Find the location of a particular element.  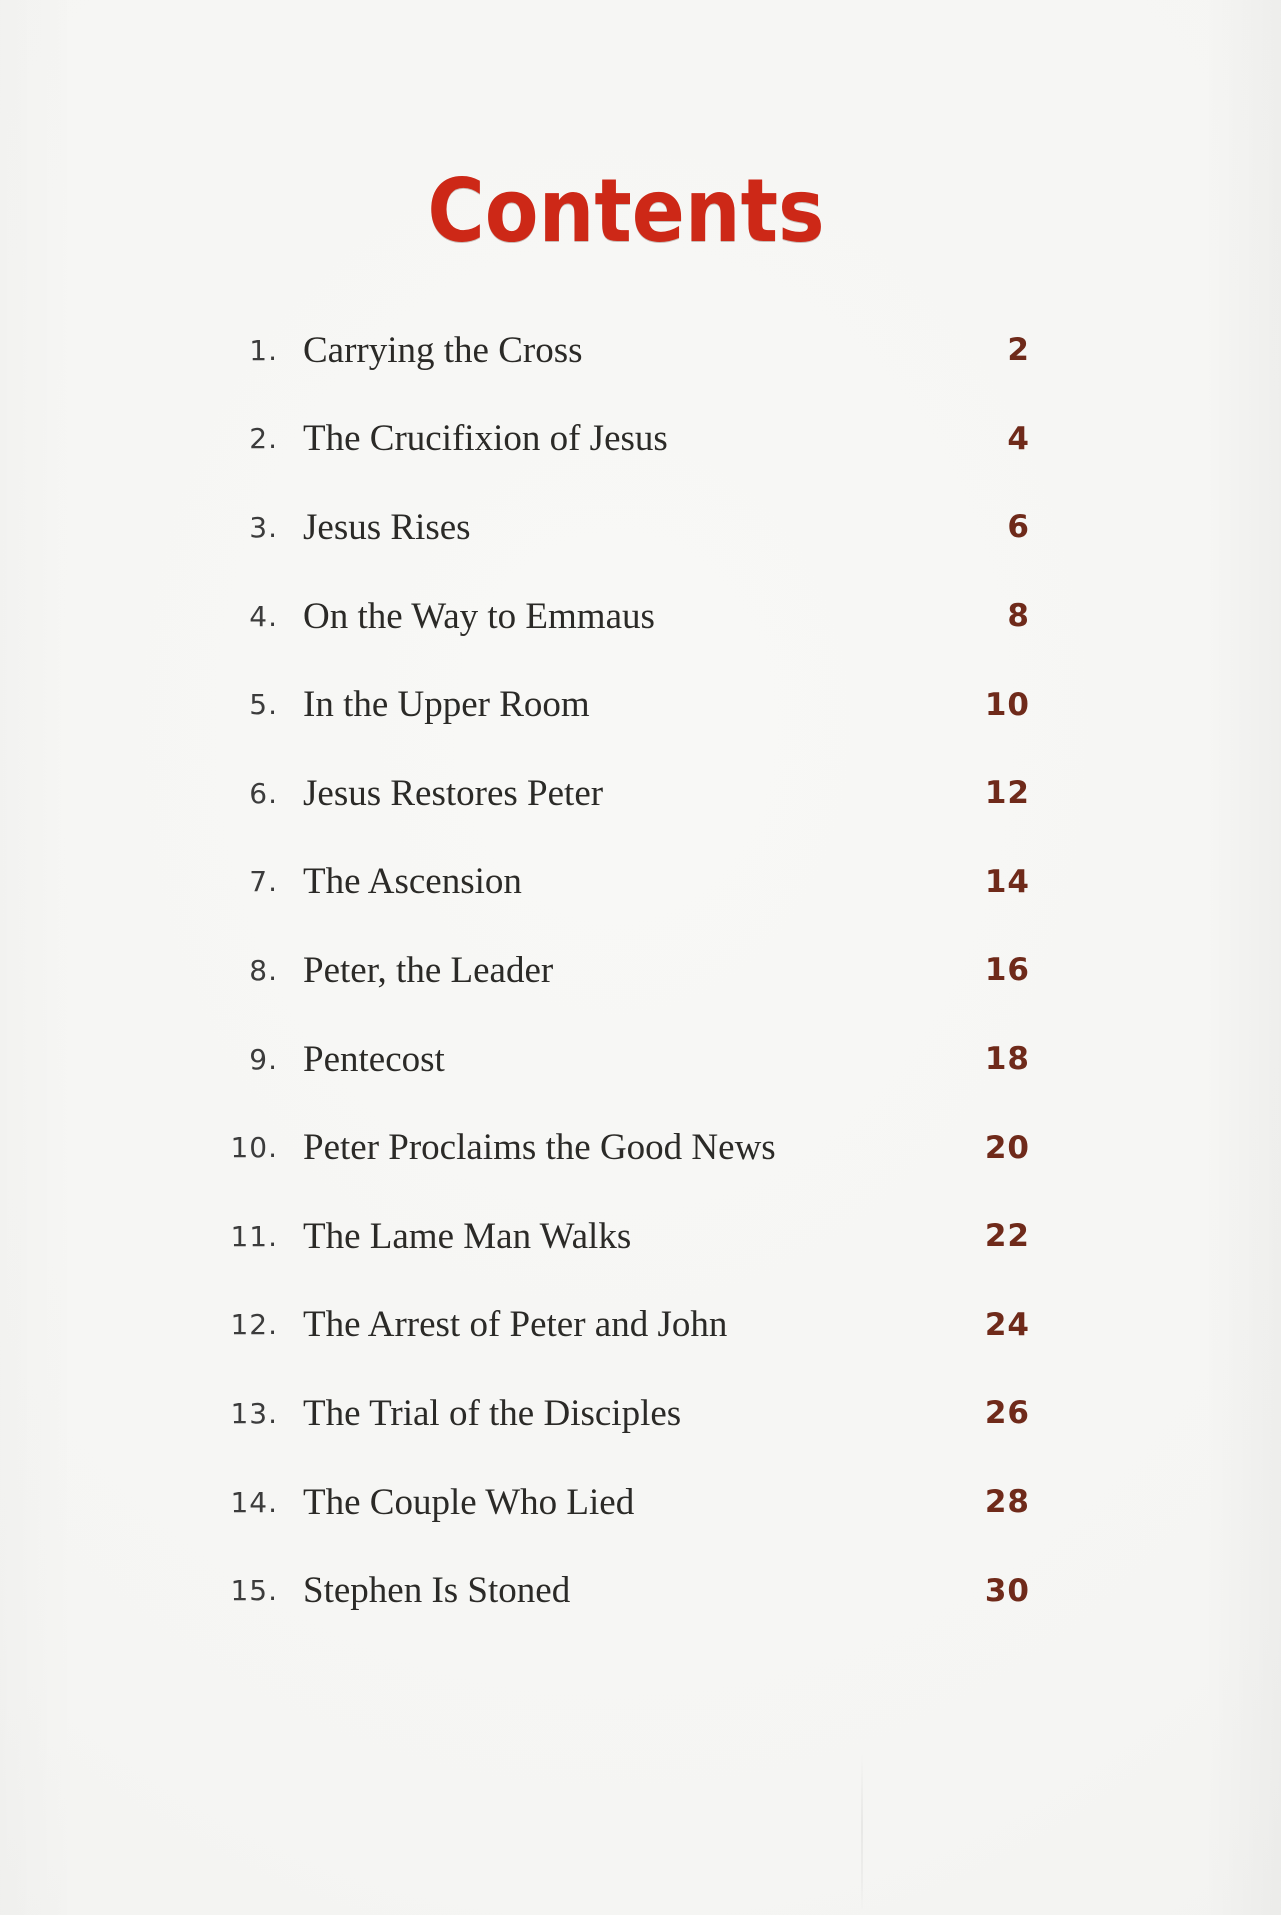

entry-number: 3. is located at coordinates (263, 527).